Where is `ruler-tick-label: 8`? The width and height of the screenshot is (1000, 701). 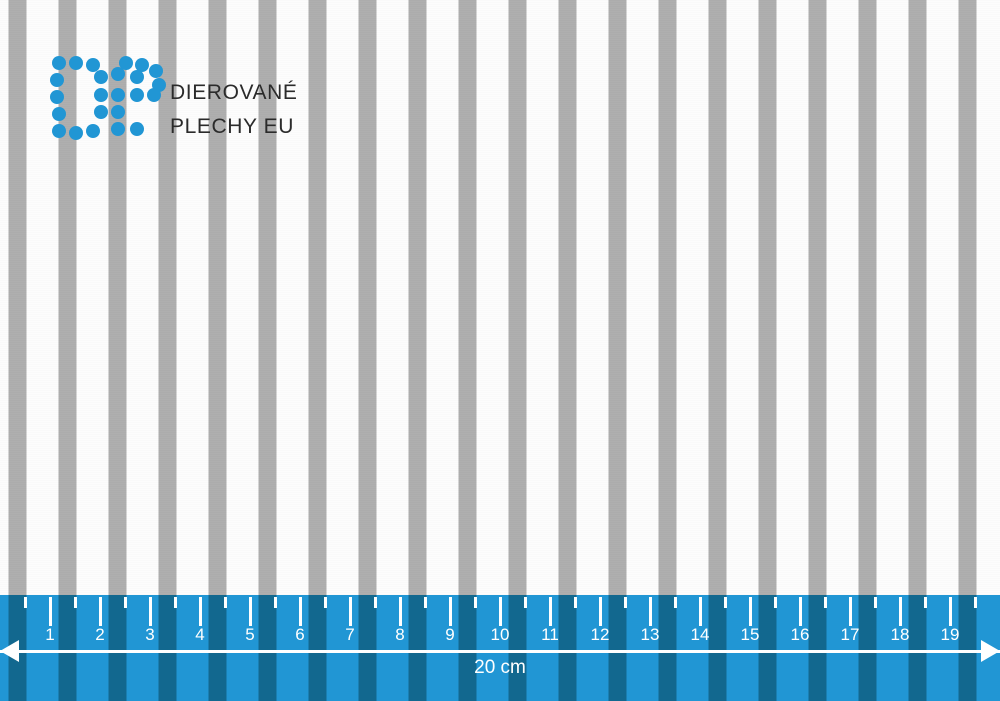 ruler-tick-label: 8 is located at coordinates (400, 634).